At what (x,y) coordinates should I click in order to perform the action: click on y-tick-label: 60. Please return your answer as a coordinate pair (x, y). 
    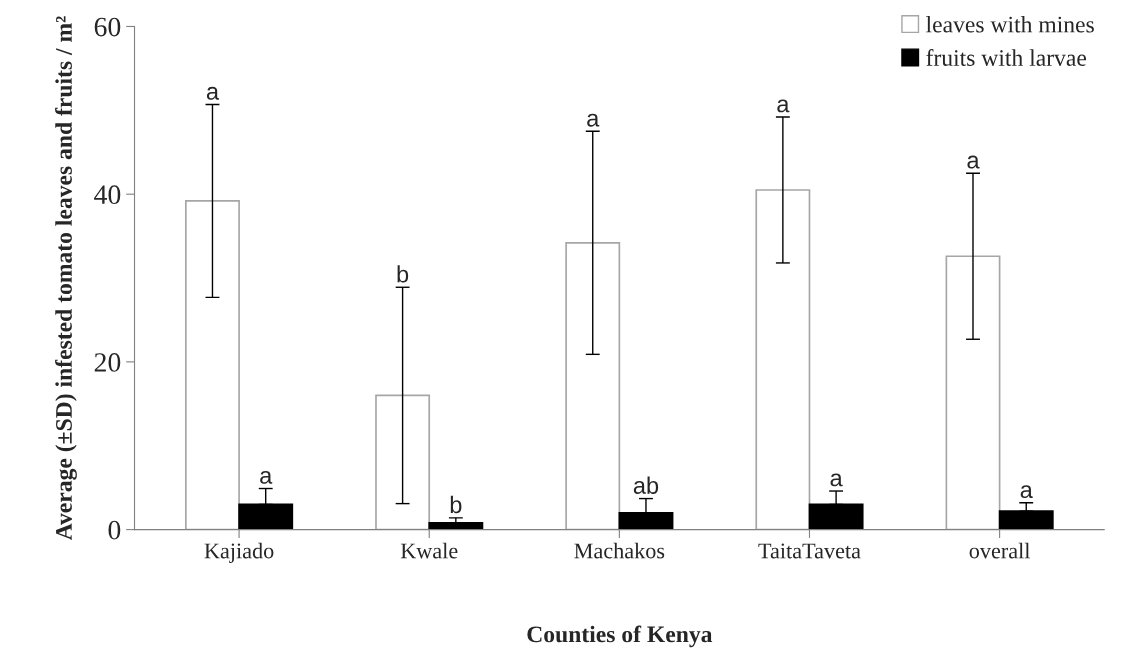
    Looking at the image, I should click on (107, 27).